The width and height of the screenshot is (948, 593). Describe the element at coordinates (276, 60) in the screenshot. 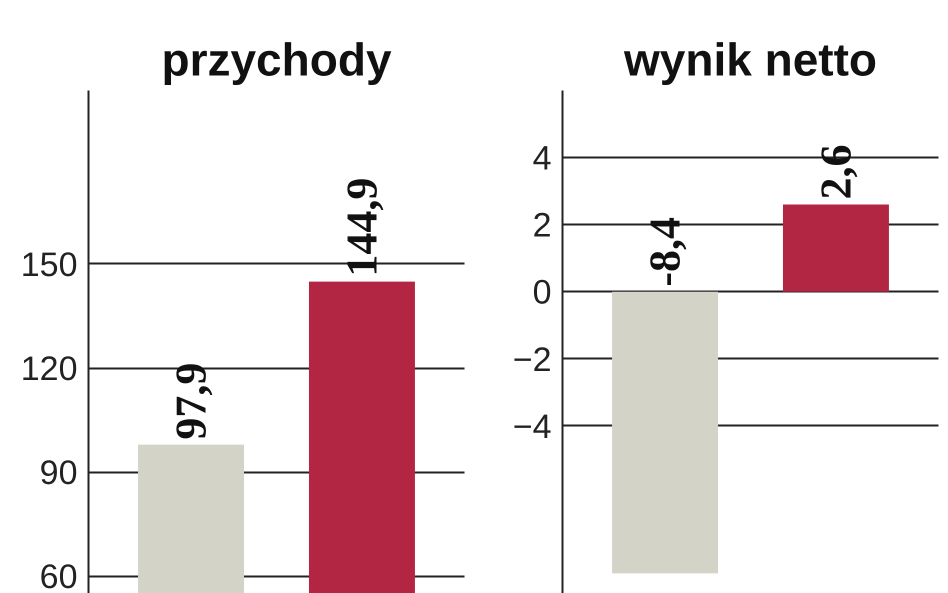

I see `chart-title: przychody` at that location.